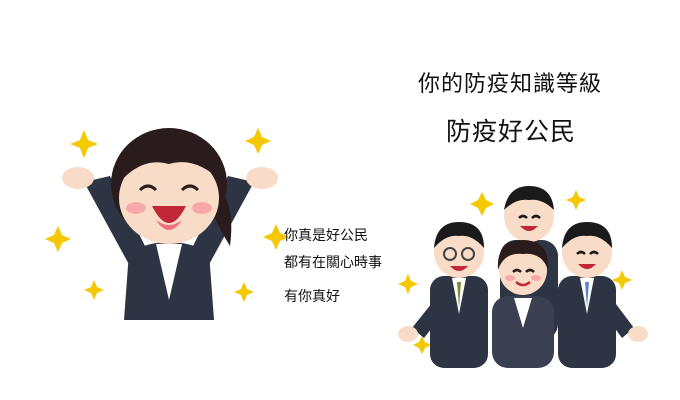 Image resolution: width=680 pixels, height=400 pixels. Describe the element at coordinates (326, 236) in the screenshot. I see `message-line: 你真是好公民` at that location.